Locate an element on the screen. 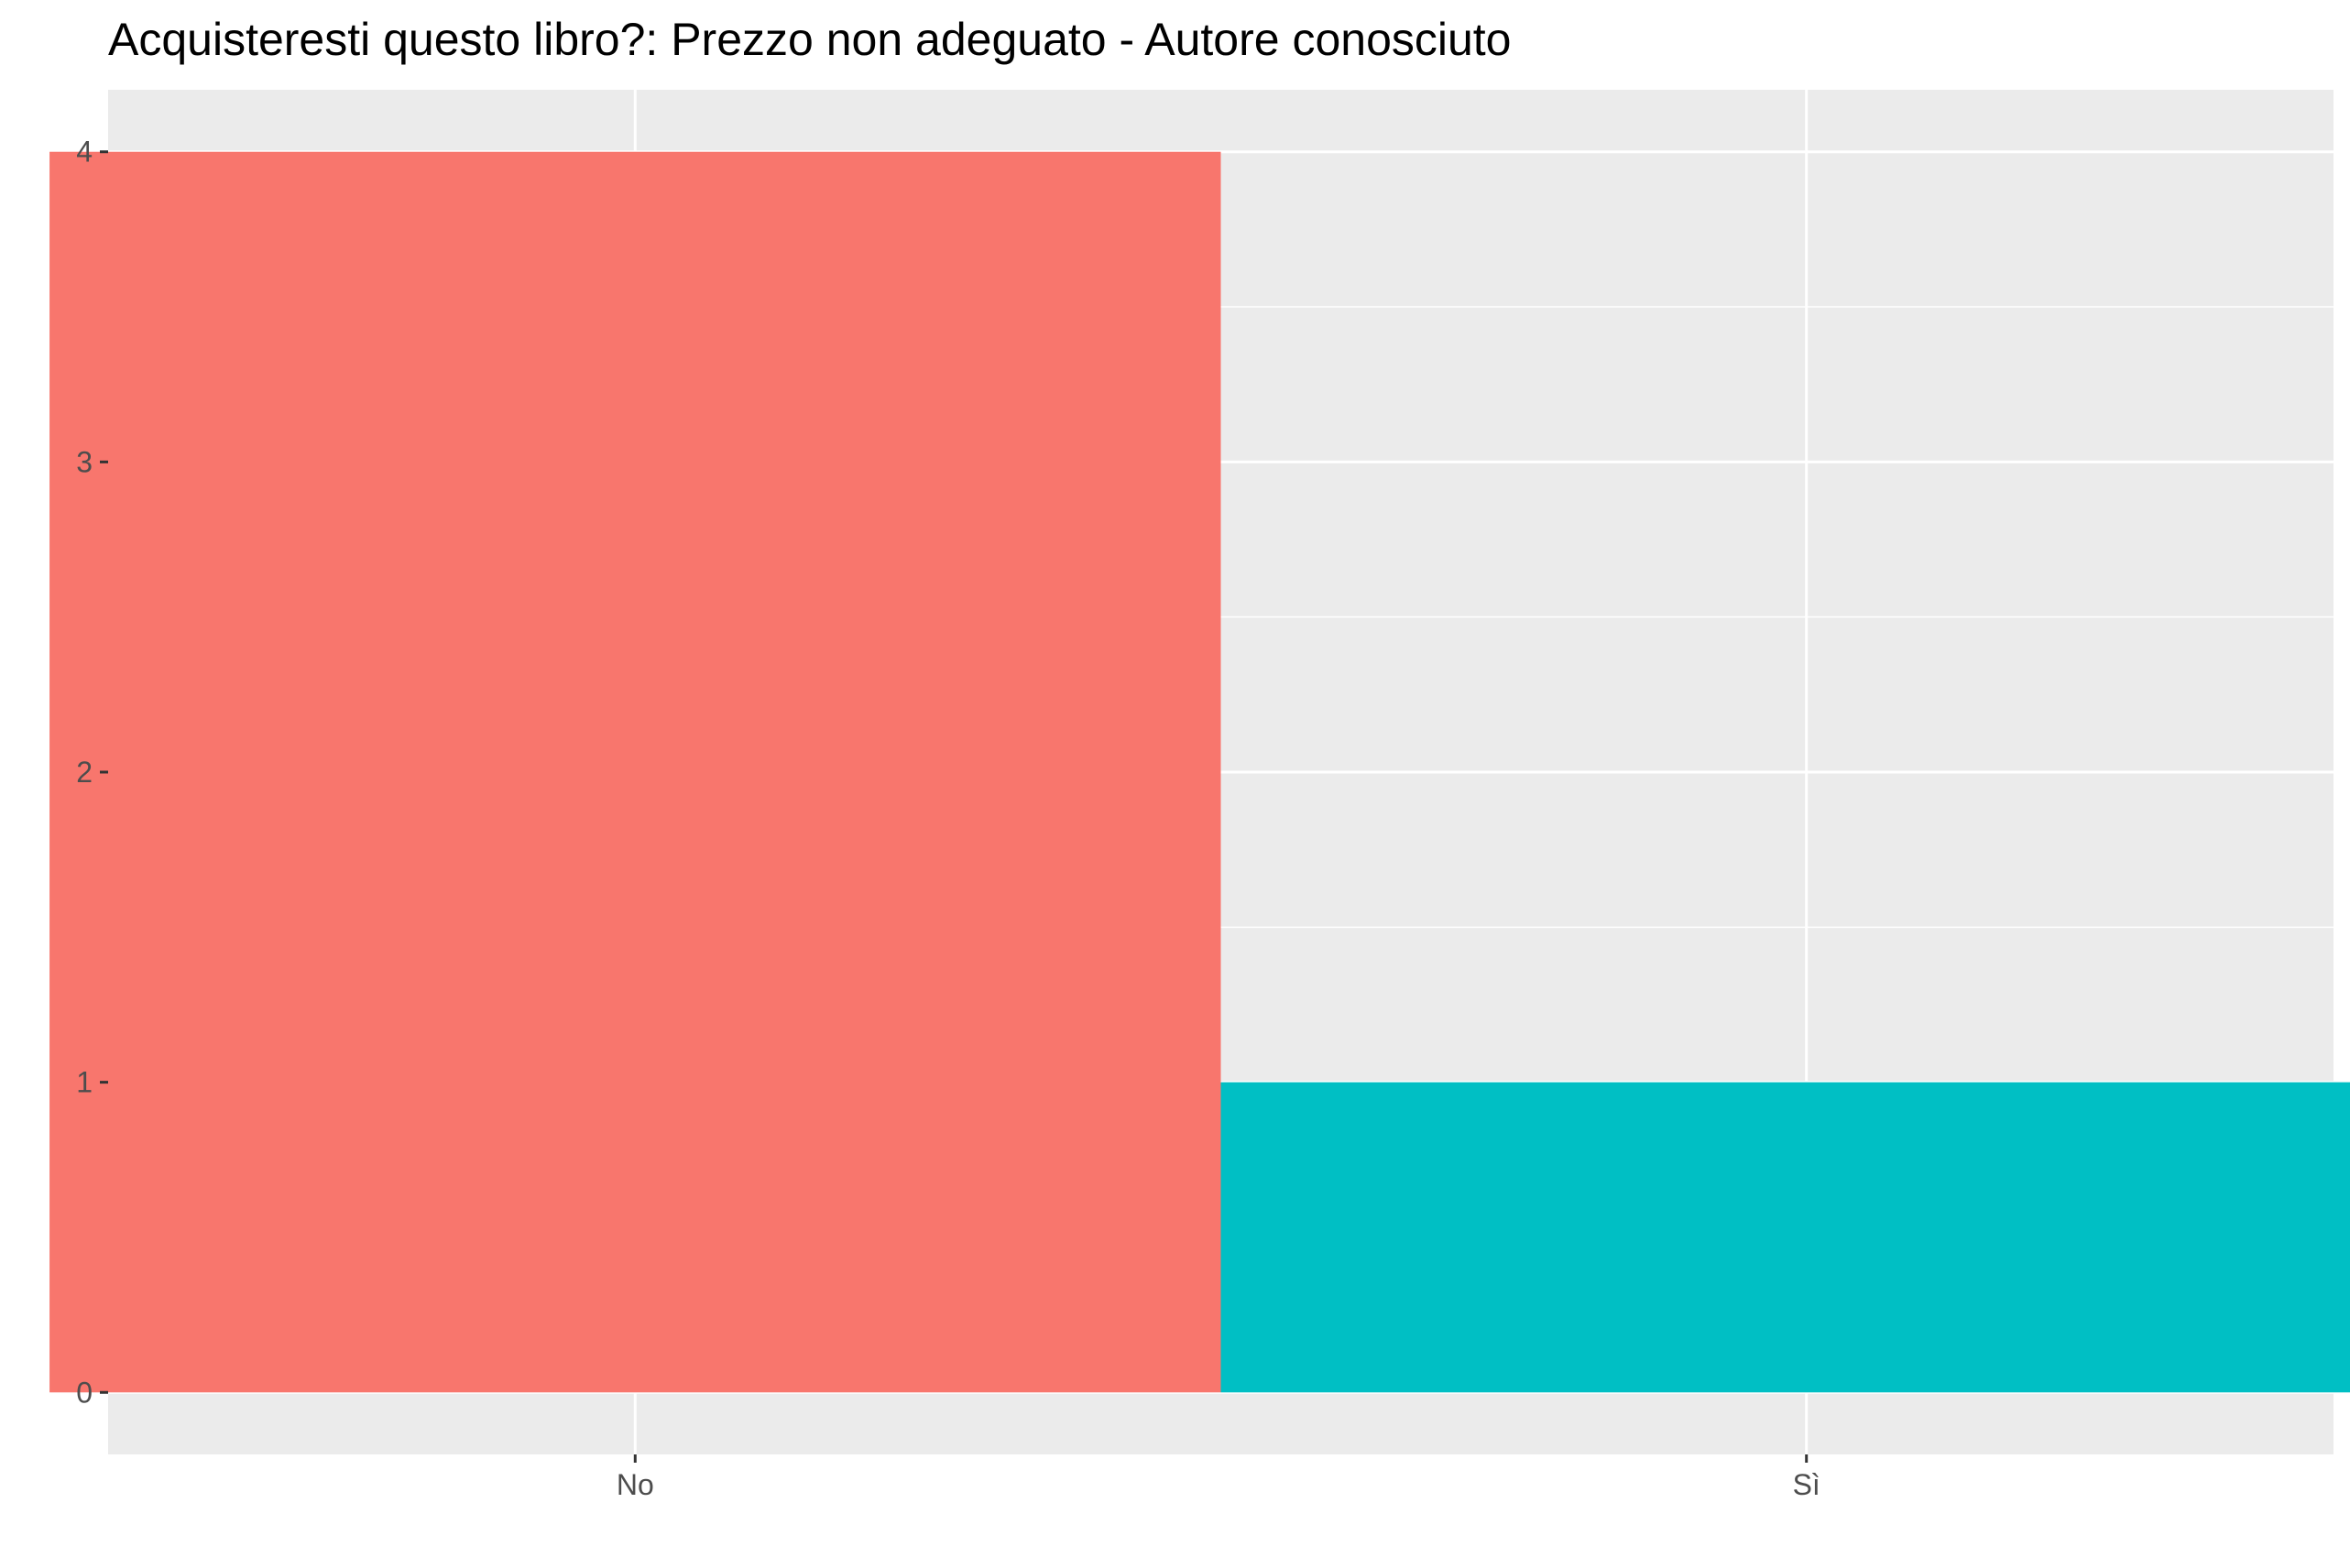 Image resolution: width=2350 pixels, height=1568 pixels. y-axis: 0 1 2 3 4 is located at coordinates (92, 772).